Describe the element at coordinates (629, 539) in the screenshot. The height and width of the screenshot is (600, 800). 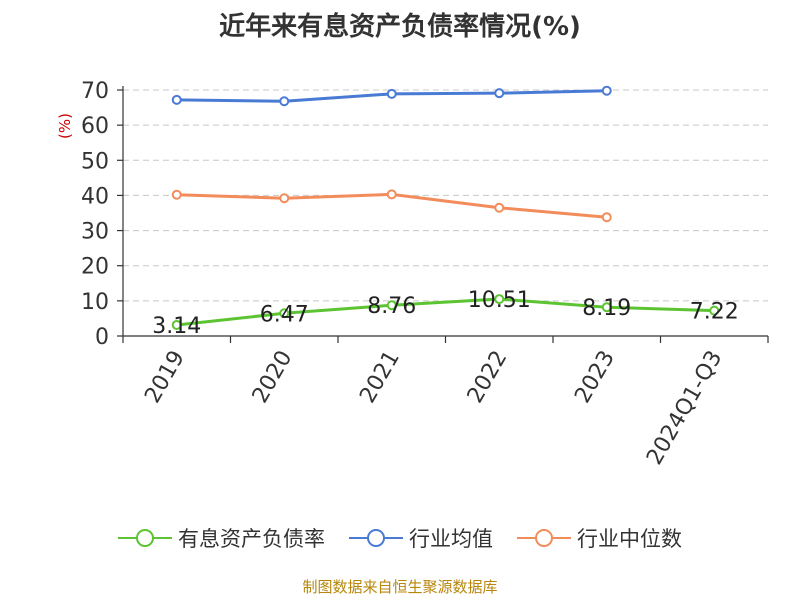
I see `legend-label: 行业中位数` at that location.